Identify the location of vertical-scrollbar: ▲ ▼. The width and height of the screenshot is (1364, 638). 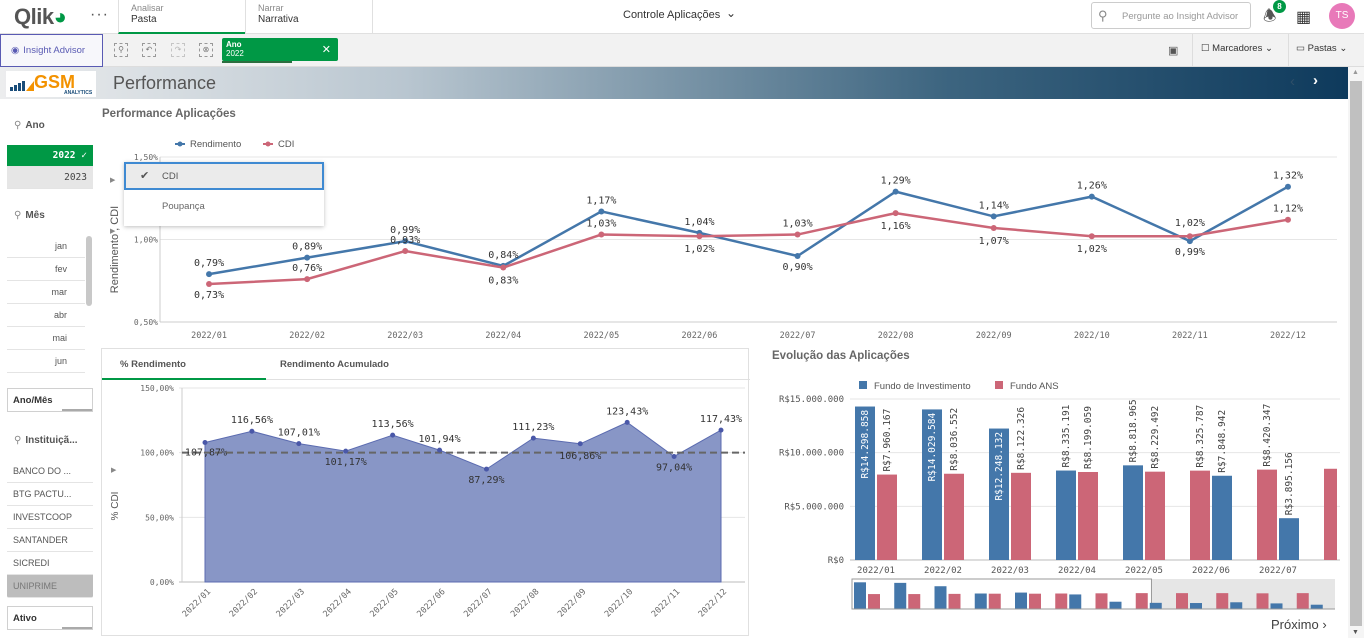
(1356, 352).